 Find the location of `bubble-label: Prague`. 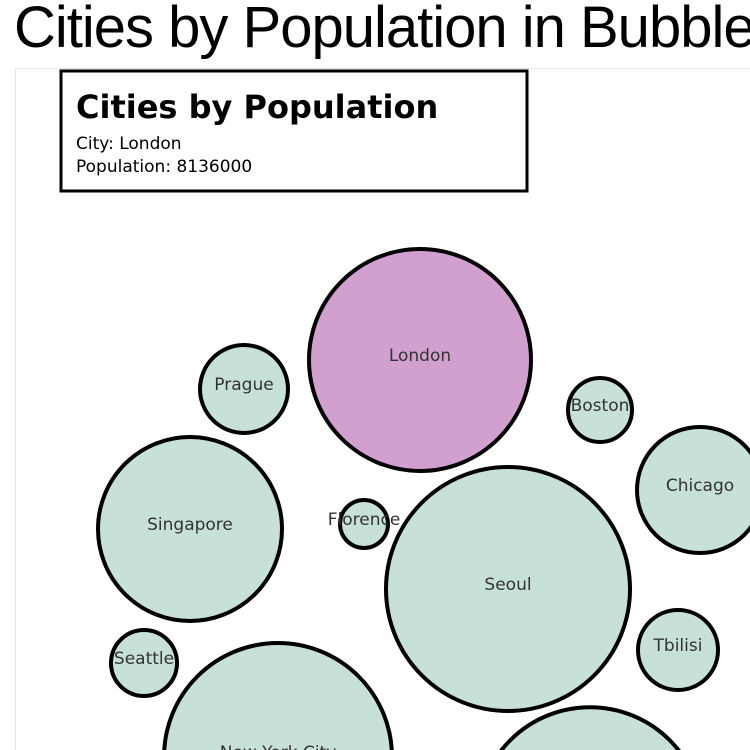

bubble-label: Prague is located at coordinates (243, 385).